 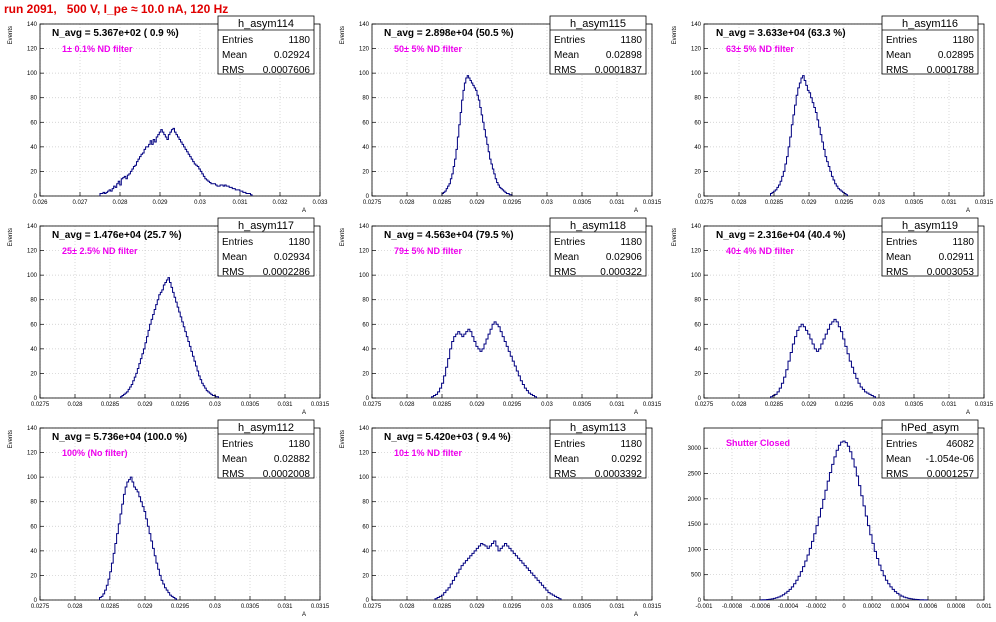 I want to click on filter-label: 10± 1% ND filter, so click(x=428, y=453).